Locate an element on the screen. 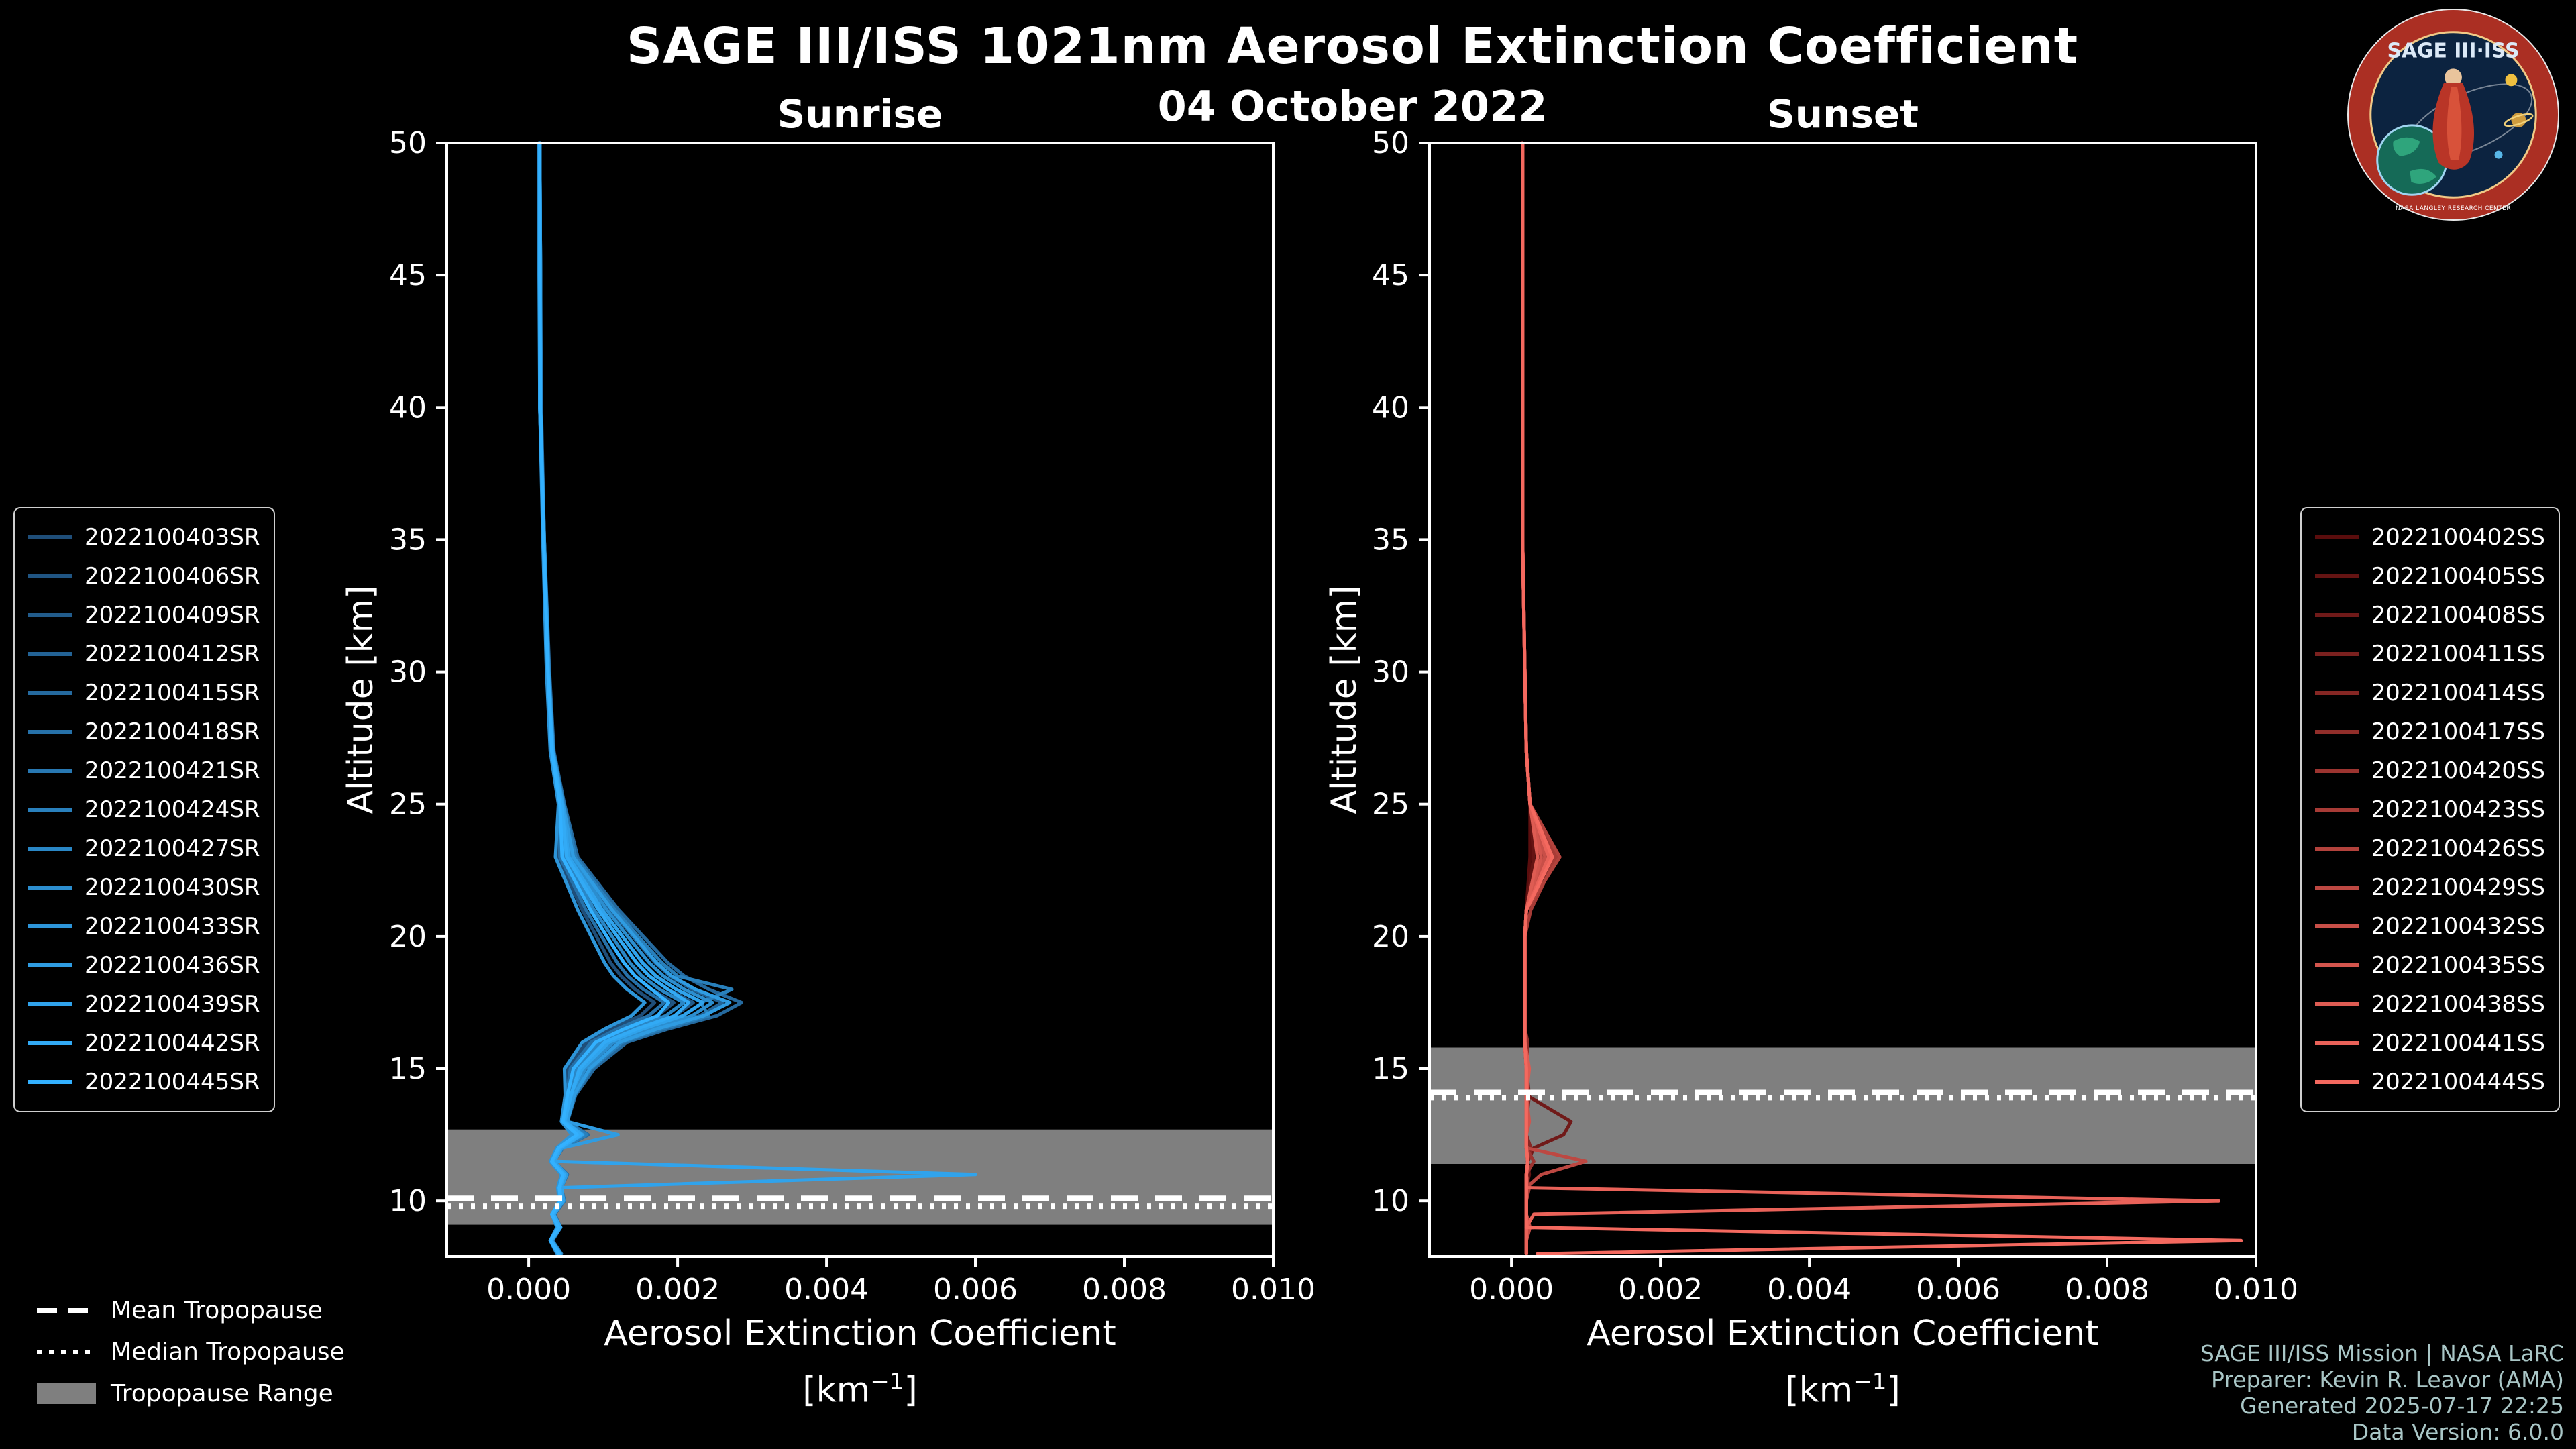 The height and width of the screenshot is (1449, 2576). y-tick-label: 10 is located at coordinates (408, 1201).